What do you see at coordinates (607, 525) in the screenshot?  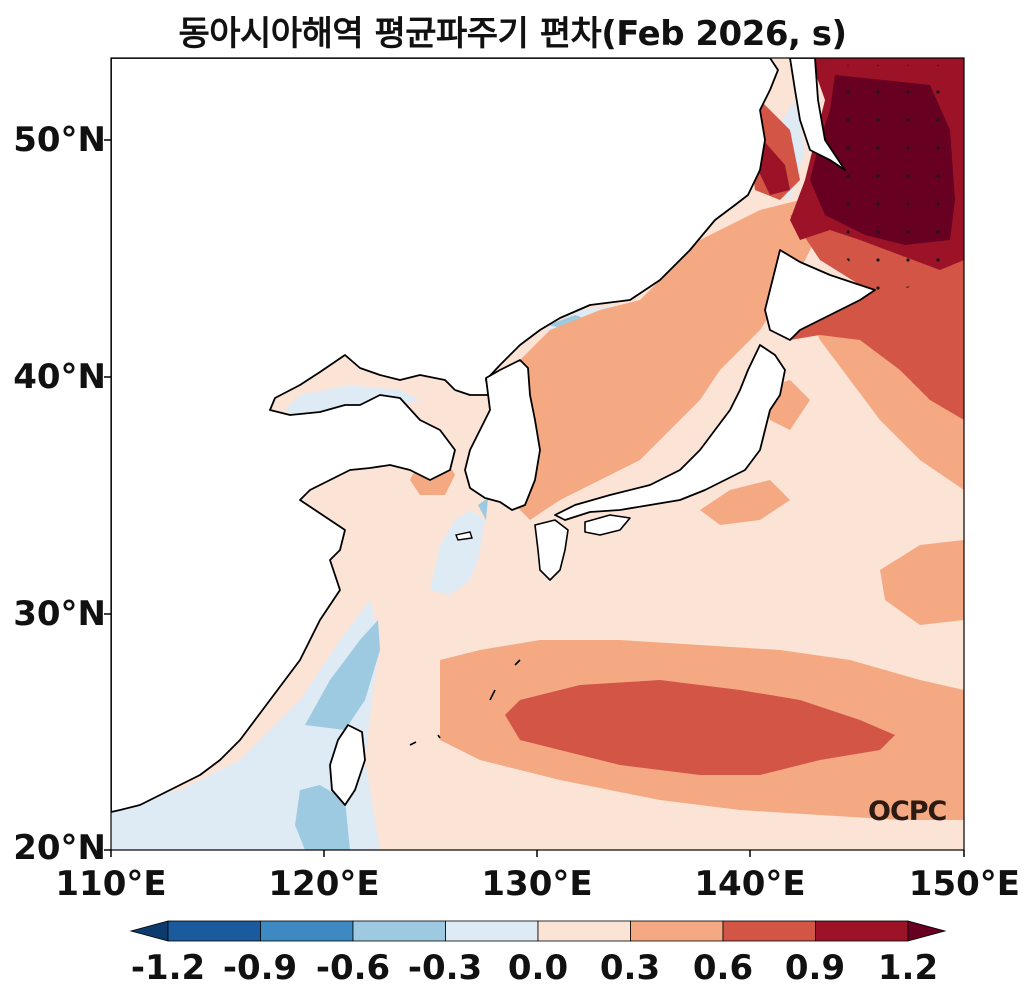 I see `land-shikoku` at bounding box center [607, 525].